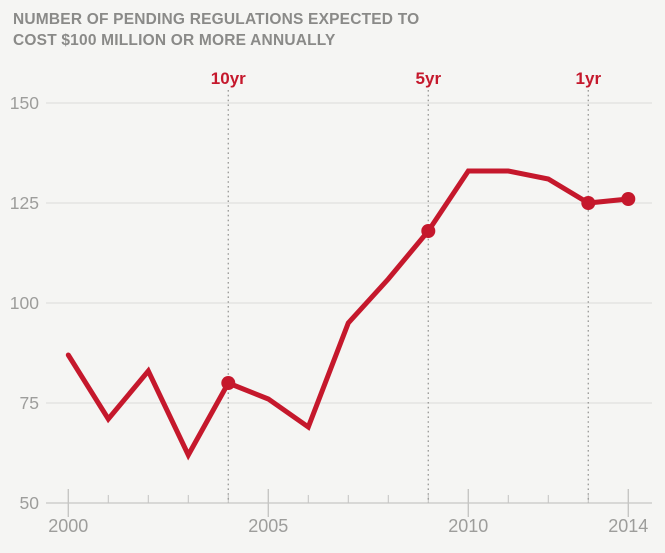 The width and height of the screenshot is (665, 553). Describe the element at coordinates (628, 526) in the screenshot. I see `x-axis-tick-label: 2014` at that location.